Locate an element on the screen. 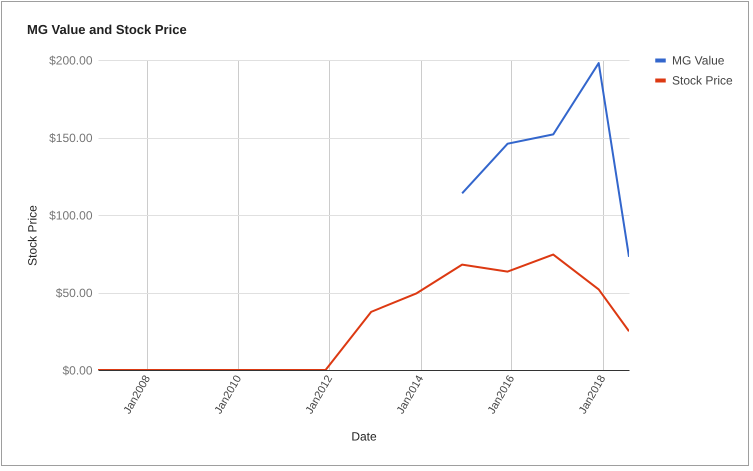 This screenshot has width=753, height=471. y-tick-label: $0.00 is located at coordinates (77, 371).